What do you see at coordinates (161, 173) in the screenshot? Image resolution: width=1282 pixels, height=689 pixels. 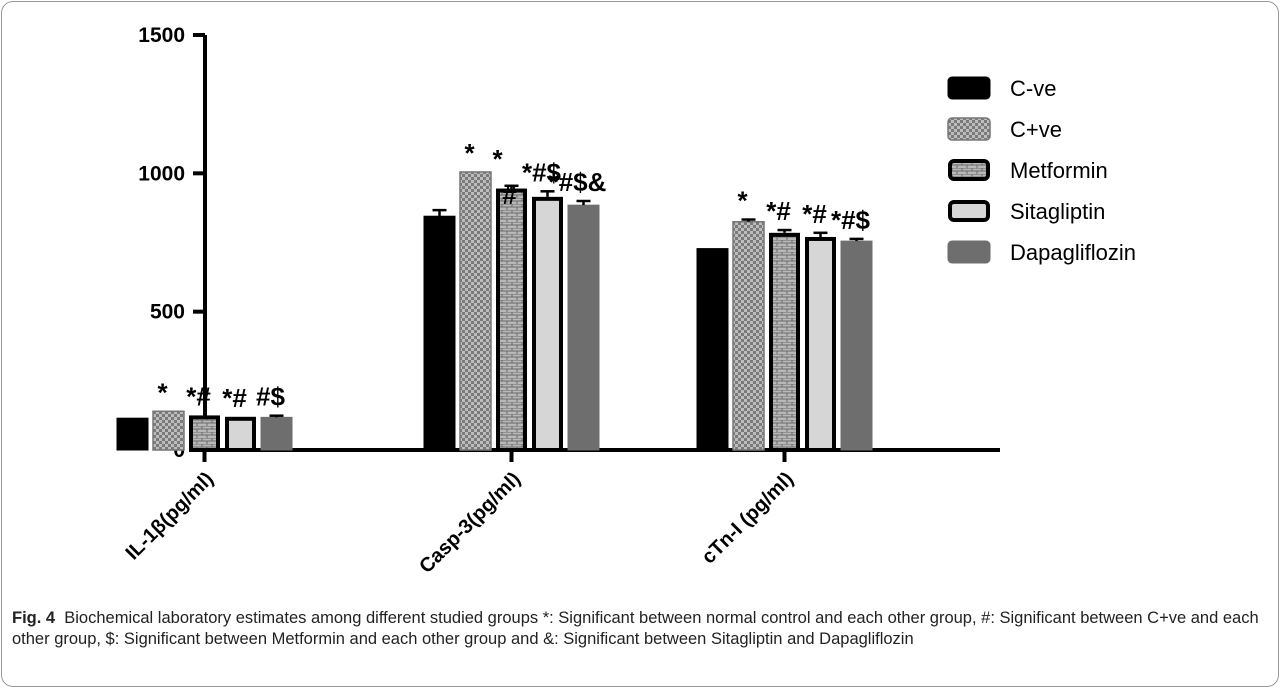 I see `y-tick-label: 1000` at bounding box center [161, 173].